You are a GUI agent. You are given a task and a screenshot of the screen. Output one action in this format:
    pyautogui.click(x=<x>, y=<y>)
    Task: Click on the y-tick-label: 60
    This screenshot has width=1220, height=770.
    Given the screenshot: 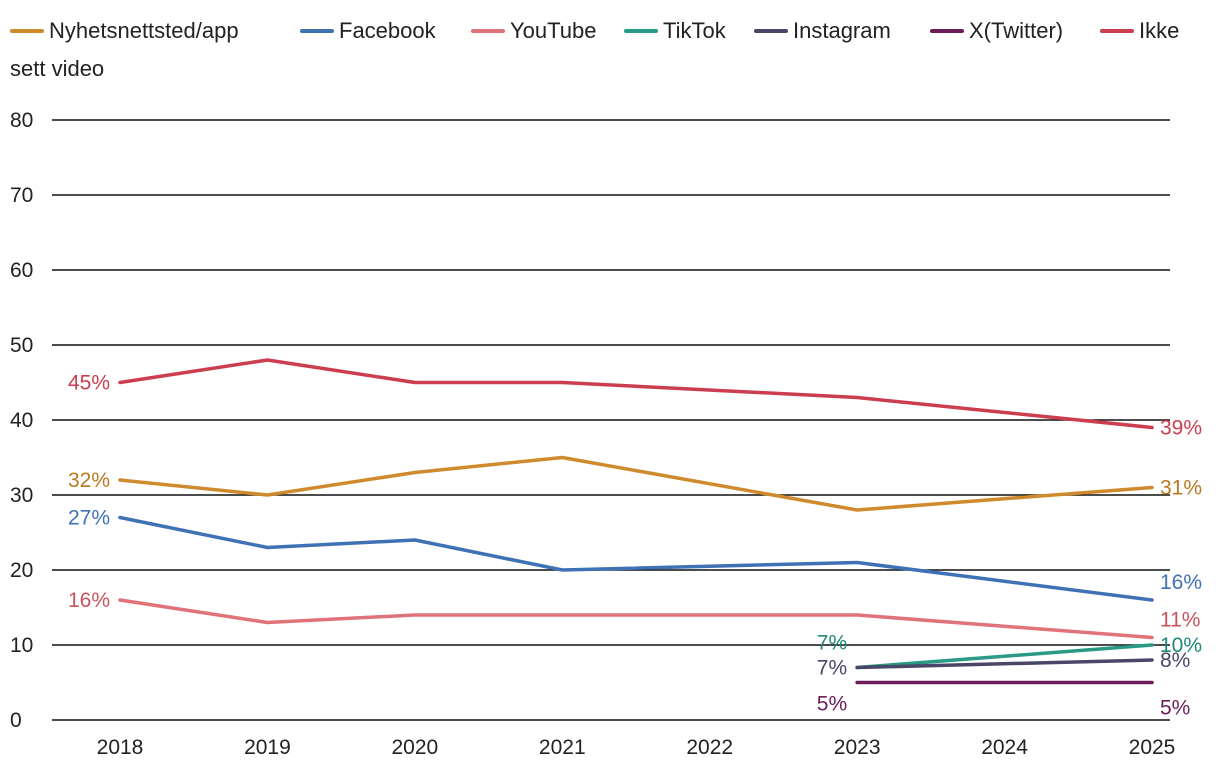 What is the action you would take?
    pyautogui.click(x=21, y=270)
    